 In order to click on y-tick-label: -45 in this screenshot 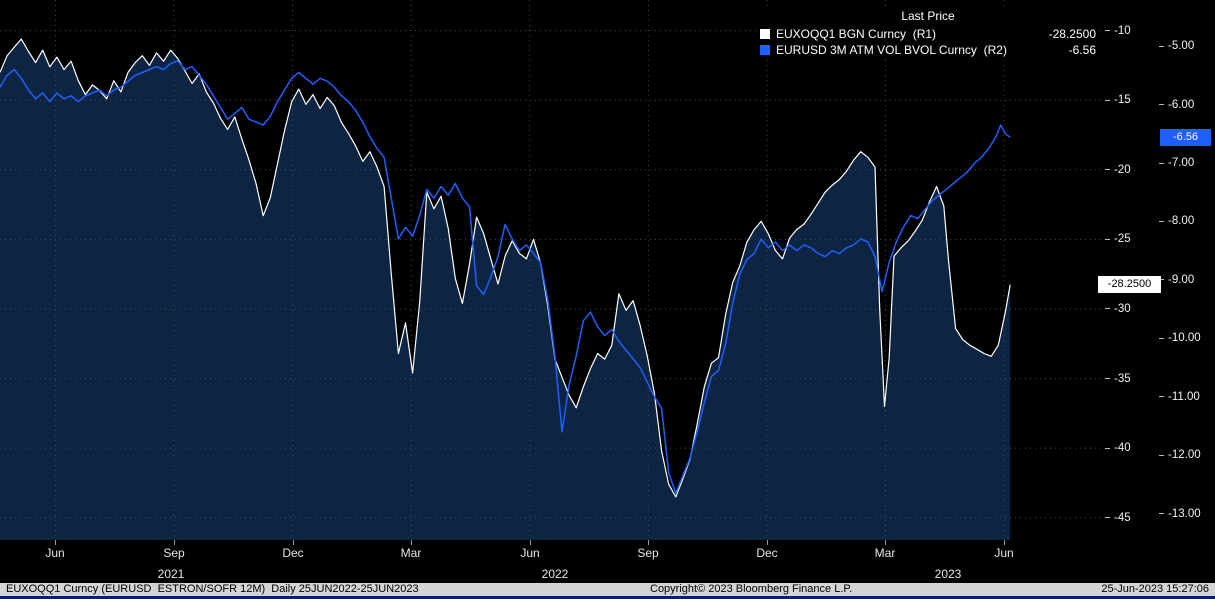, I will do `click(1122, 517)`.